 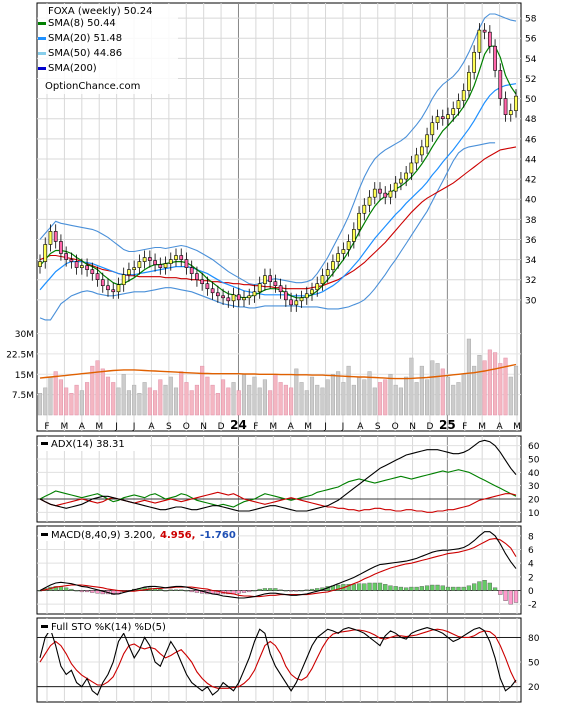 I want to click on x-tick-label: S, so click(x=378, y=427).